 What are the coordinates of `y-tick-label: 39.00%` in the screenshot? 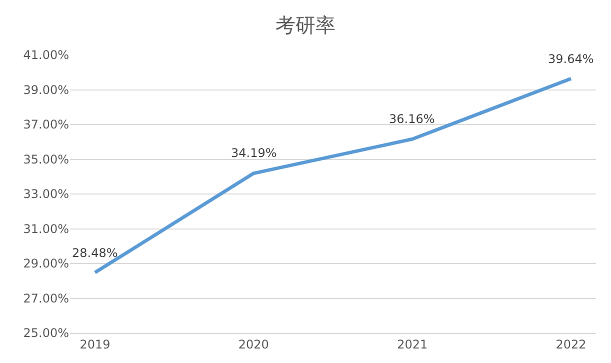 It's located at (46, 89).